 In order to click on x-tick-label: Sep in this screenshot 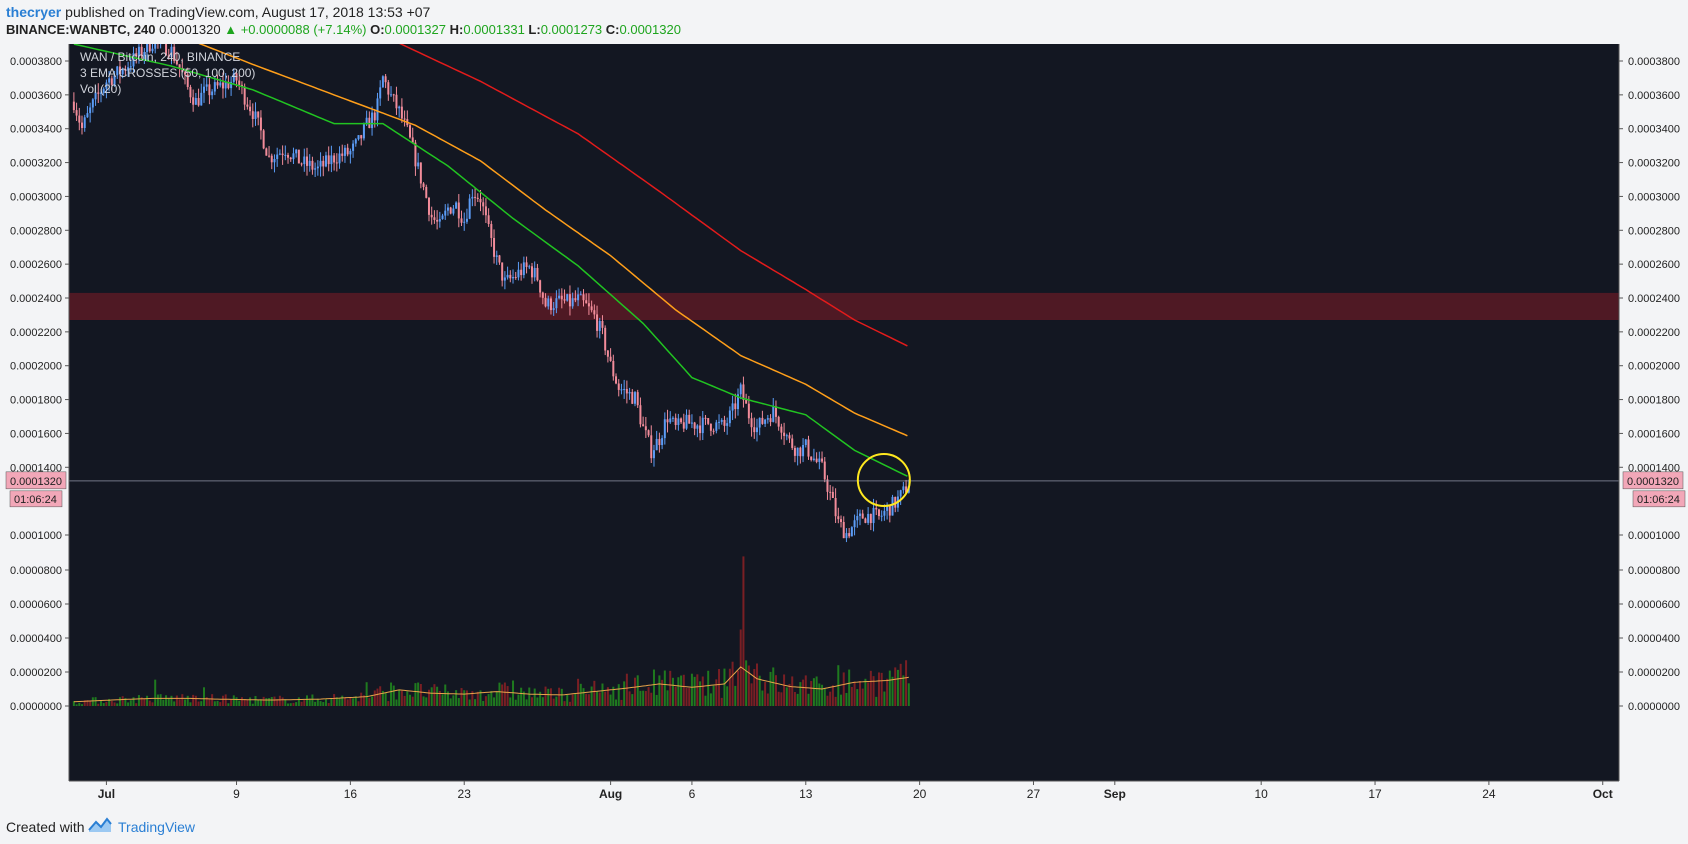, I will do `click(1115, 794)`.